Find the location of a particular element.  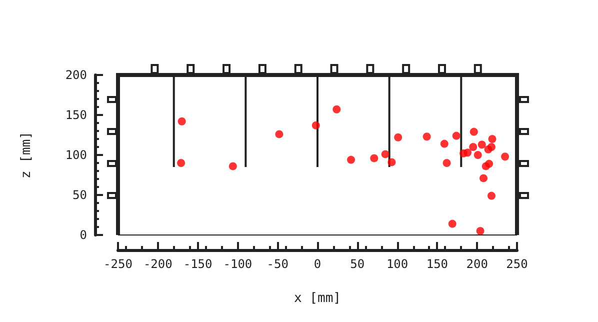

x-tick-label: 150 is located at coordinates (437, 264).